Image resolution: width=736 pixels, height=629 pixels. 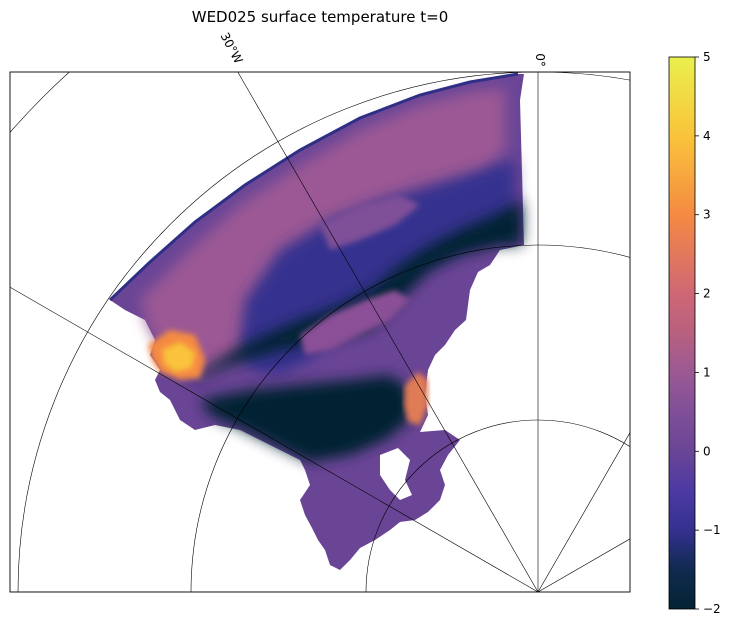 What do you see at coordinates (707, 294) in the screenshot?
I see `colorbar-tick-label: 2` at bounding box center [707, 294].